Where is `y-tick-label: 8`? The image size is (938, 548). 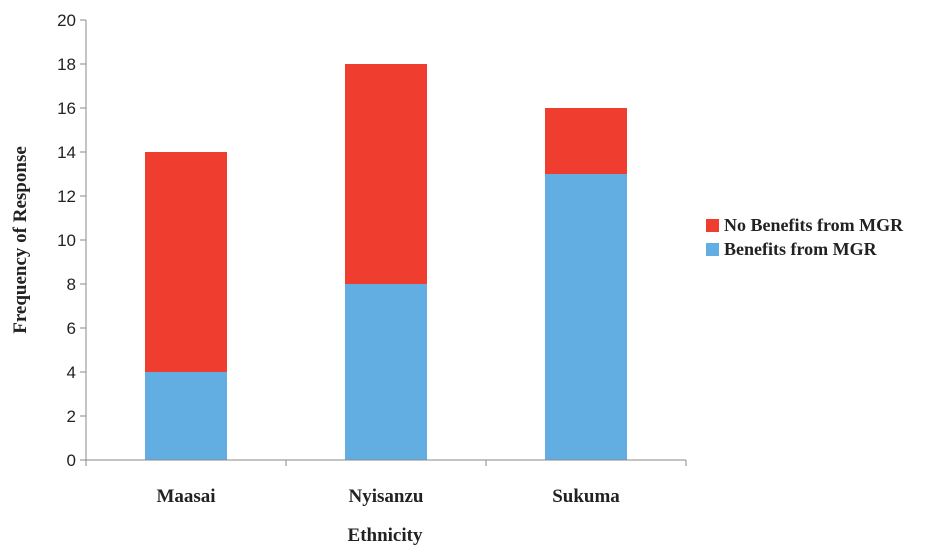 y-tick-label: 8 is located at coordinates (71, 284).